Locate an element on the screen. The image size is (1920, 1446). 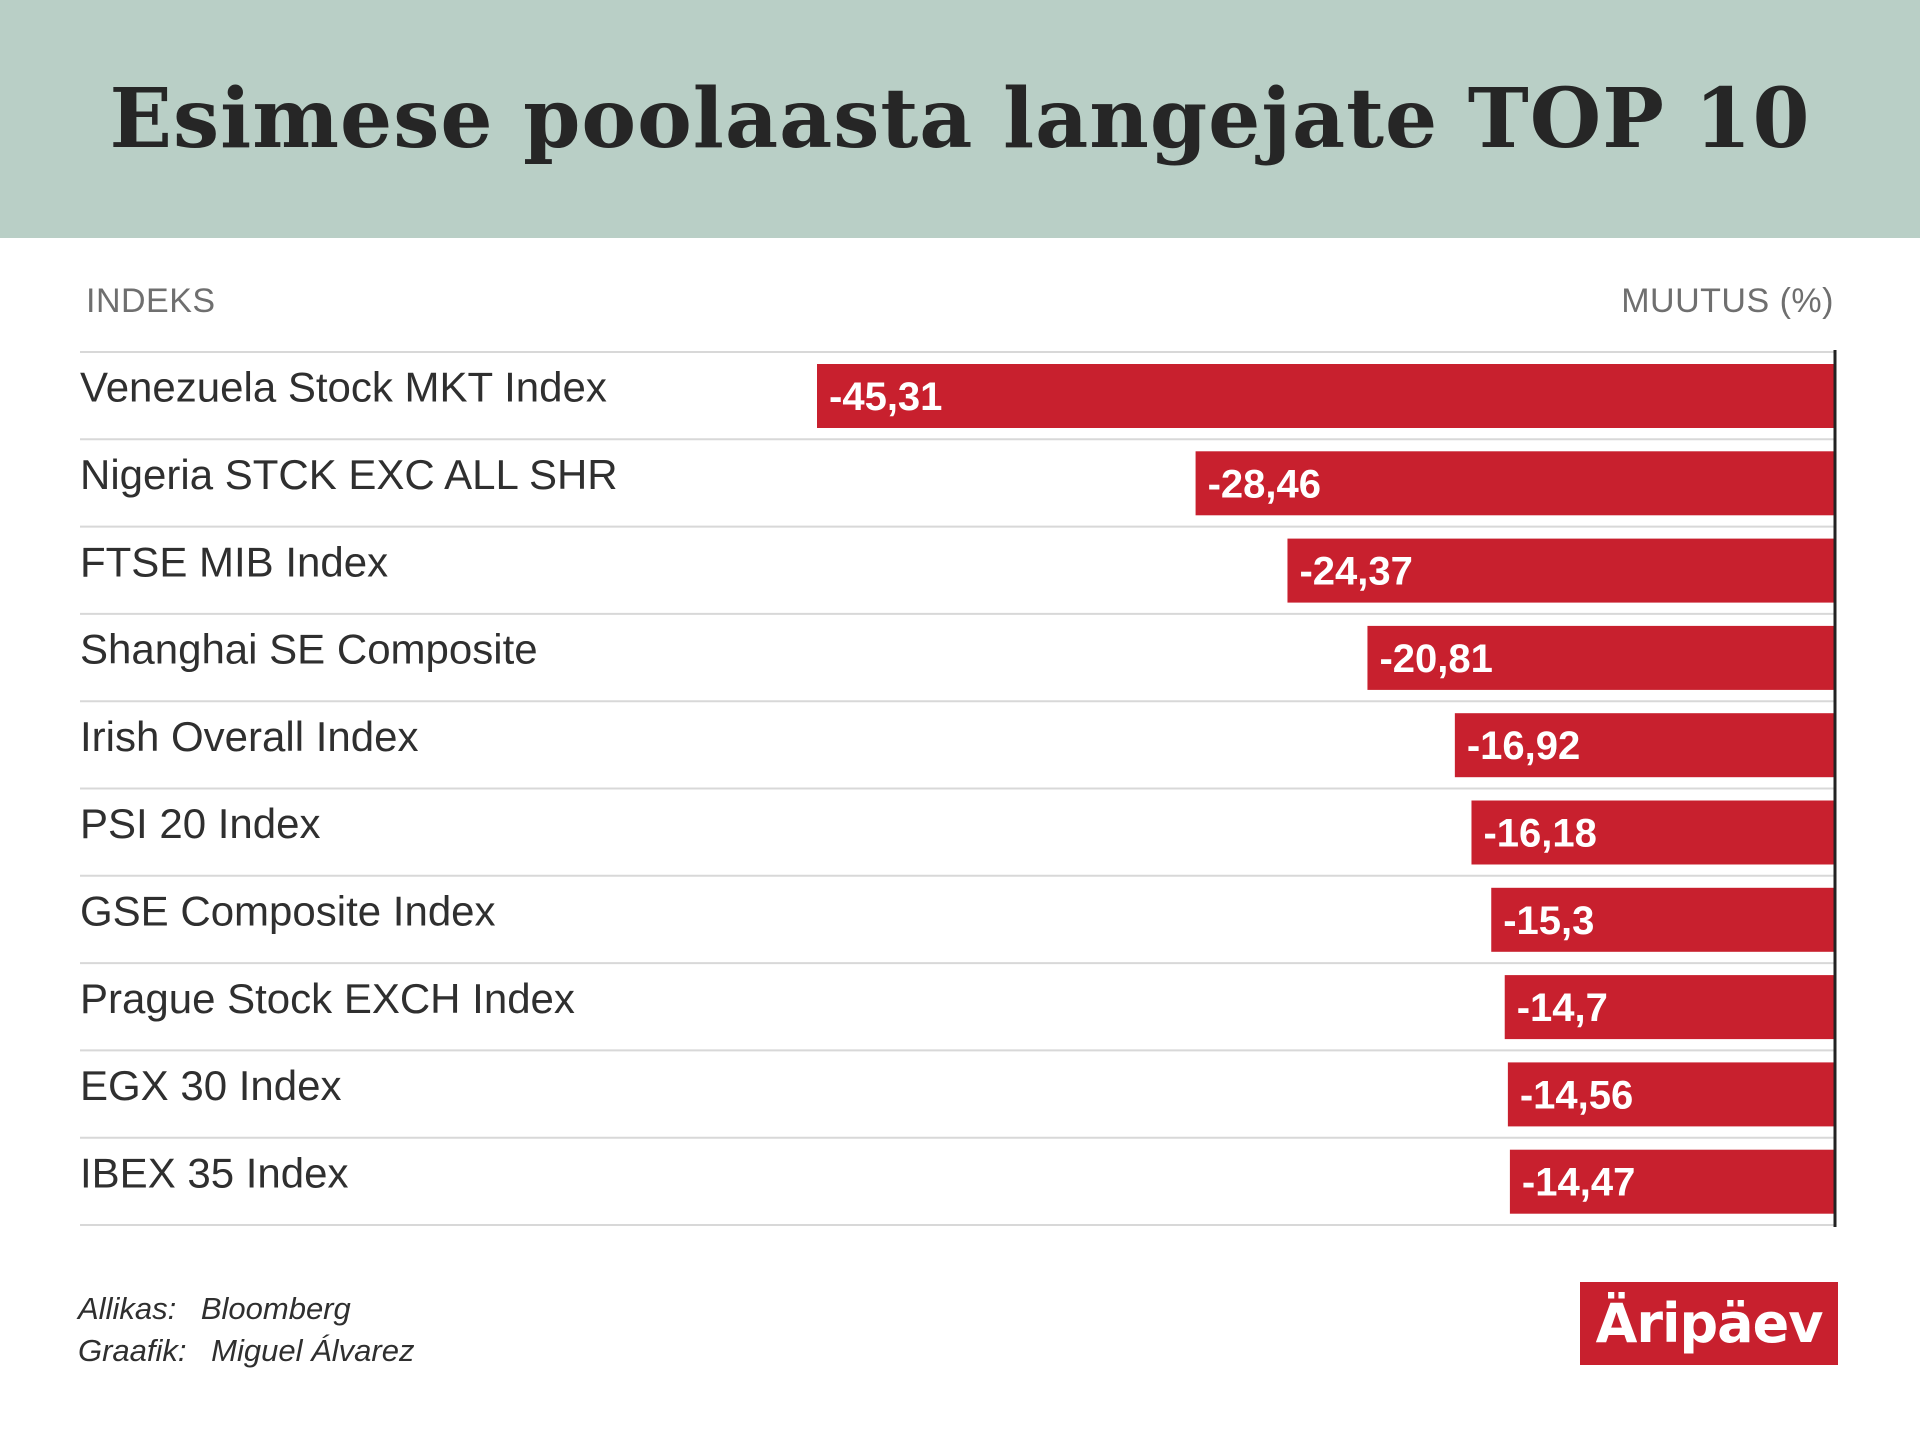
graphic-line: Graafik: Miguel Álvarez is located at coordinates (246, 1351).